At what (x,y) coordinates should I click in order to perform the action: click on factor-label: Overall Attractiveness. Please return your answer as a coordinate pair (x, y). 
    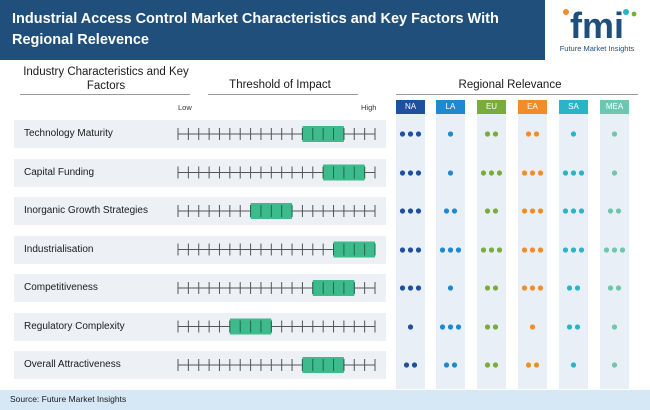
    Looking at the image, I should click on (72, 364).